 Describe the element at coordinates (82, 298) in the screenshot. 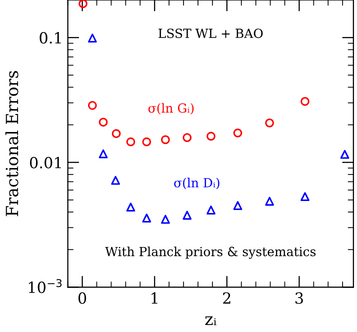

I see `x-tick-label: 0` at that location.